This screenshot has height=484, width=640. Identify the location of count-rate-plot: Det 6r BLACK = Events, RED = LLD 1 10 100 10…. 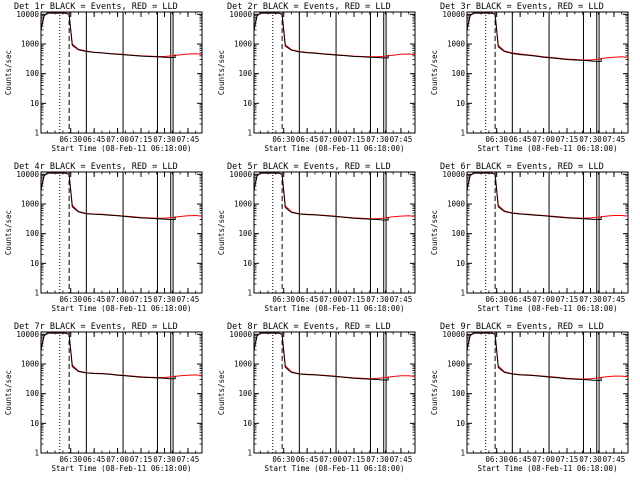
(529, 237).